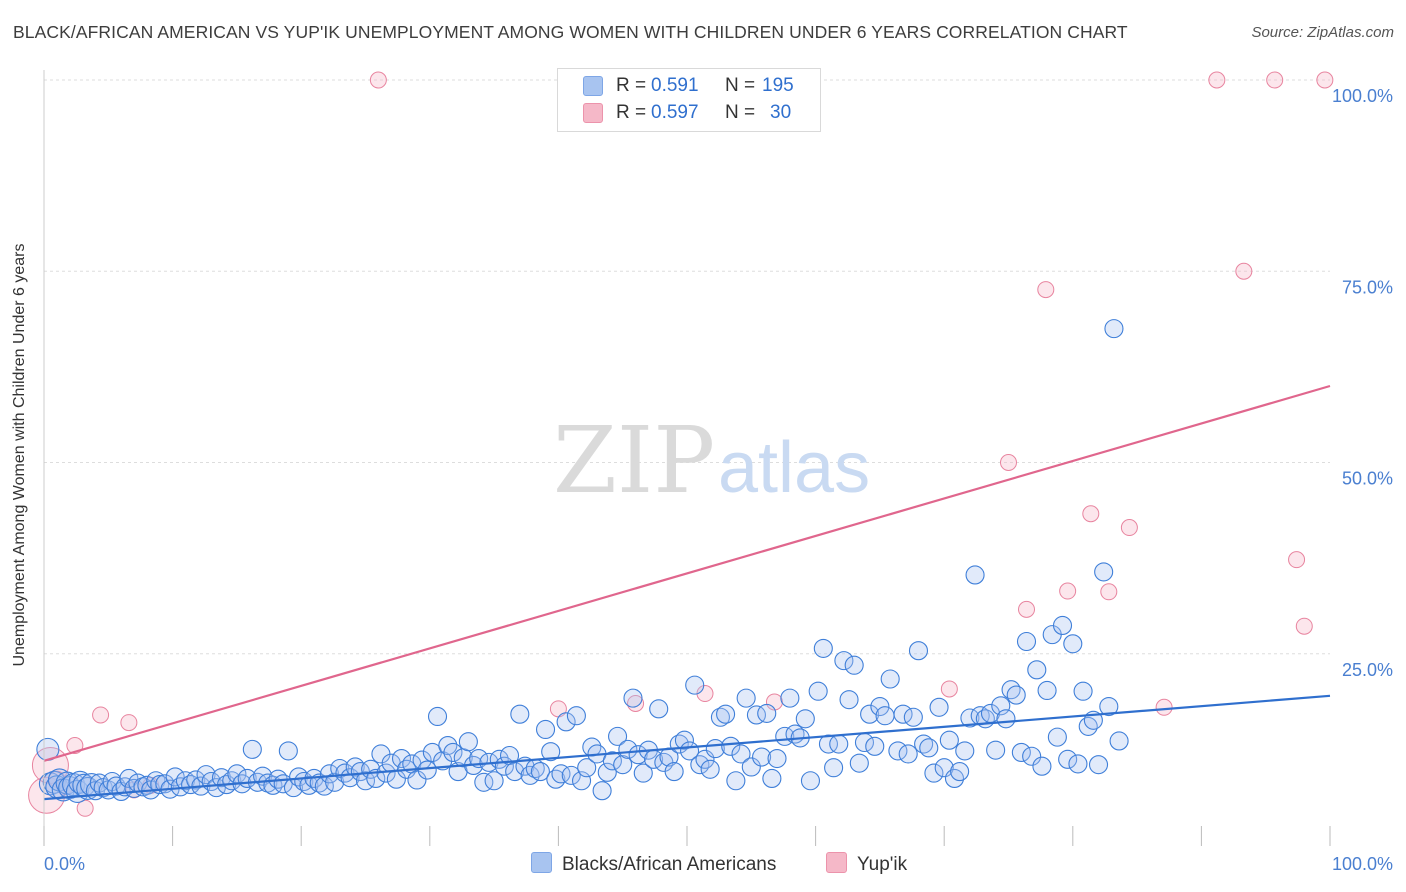 This screenshot has width=1406, height=892. Describe the element at coordinates (778, 85) in the screenshot. I see `legend-n-blacks: 195` at that location.